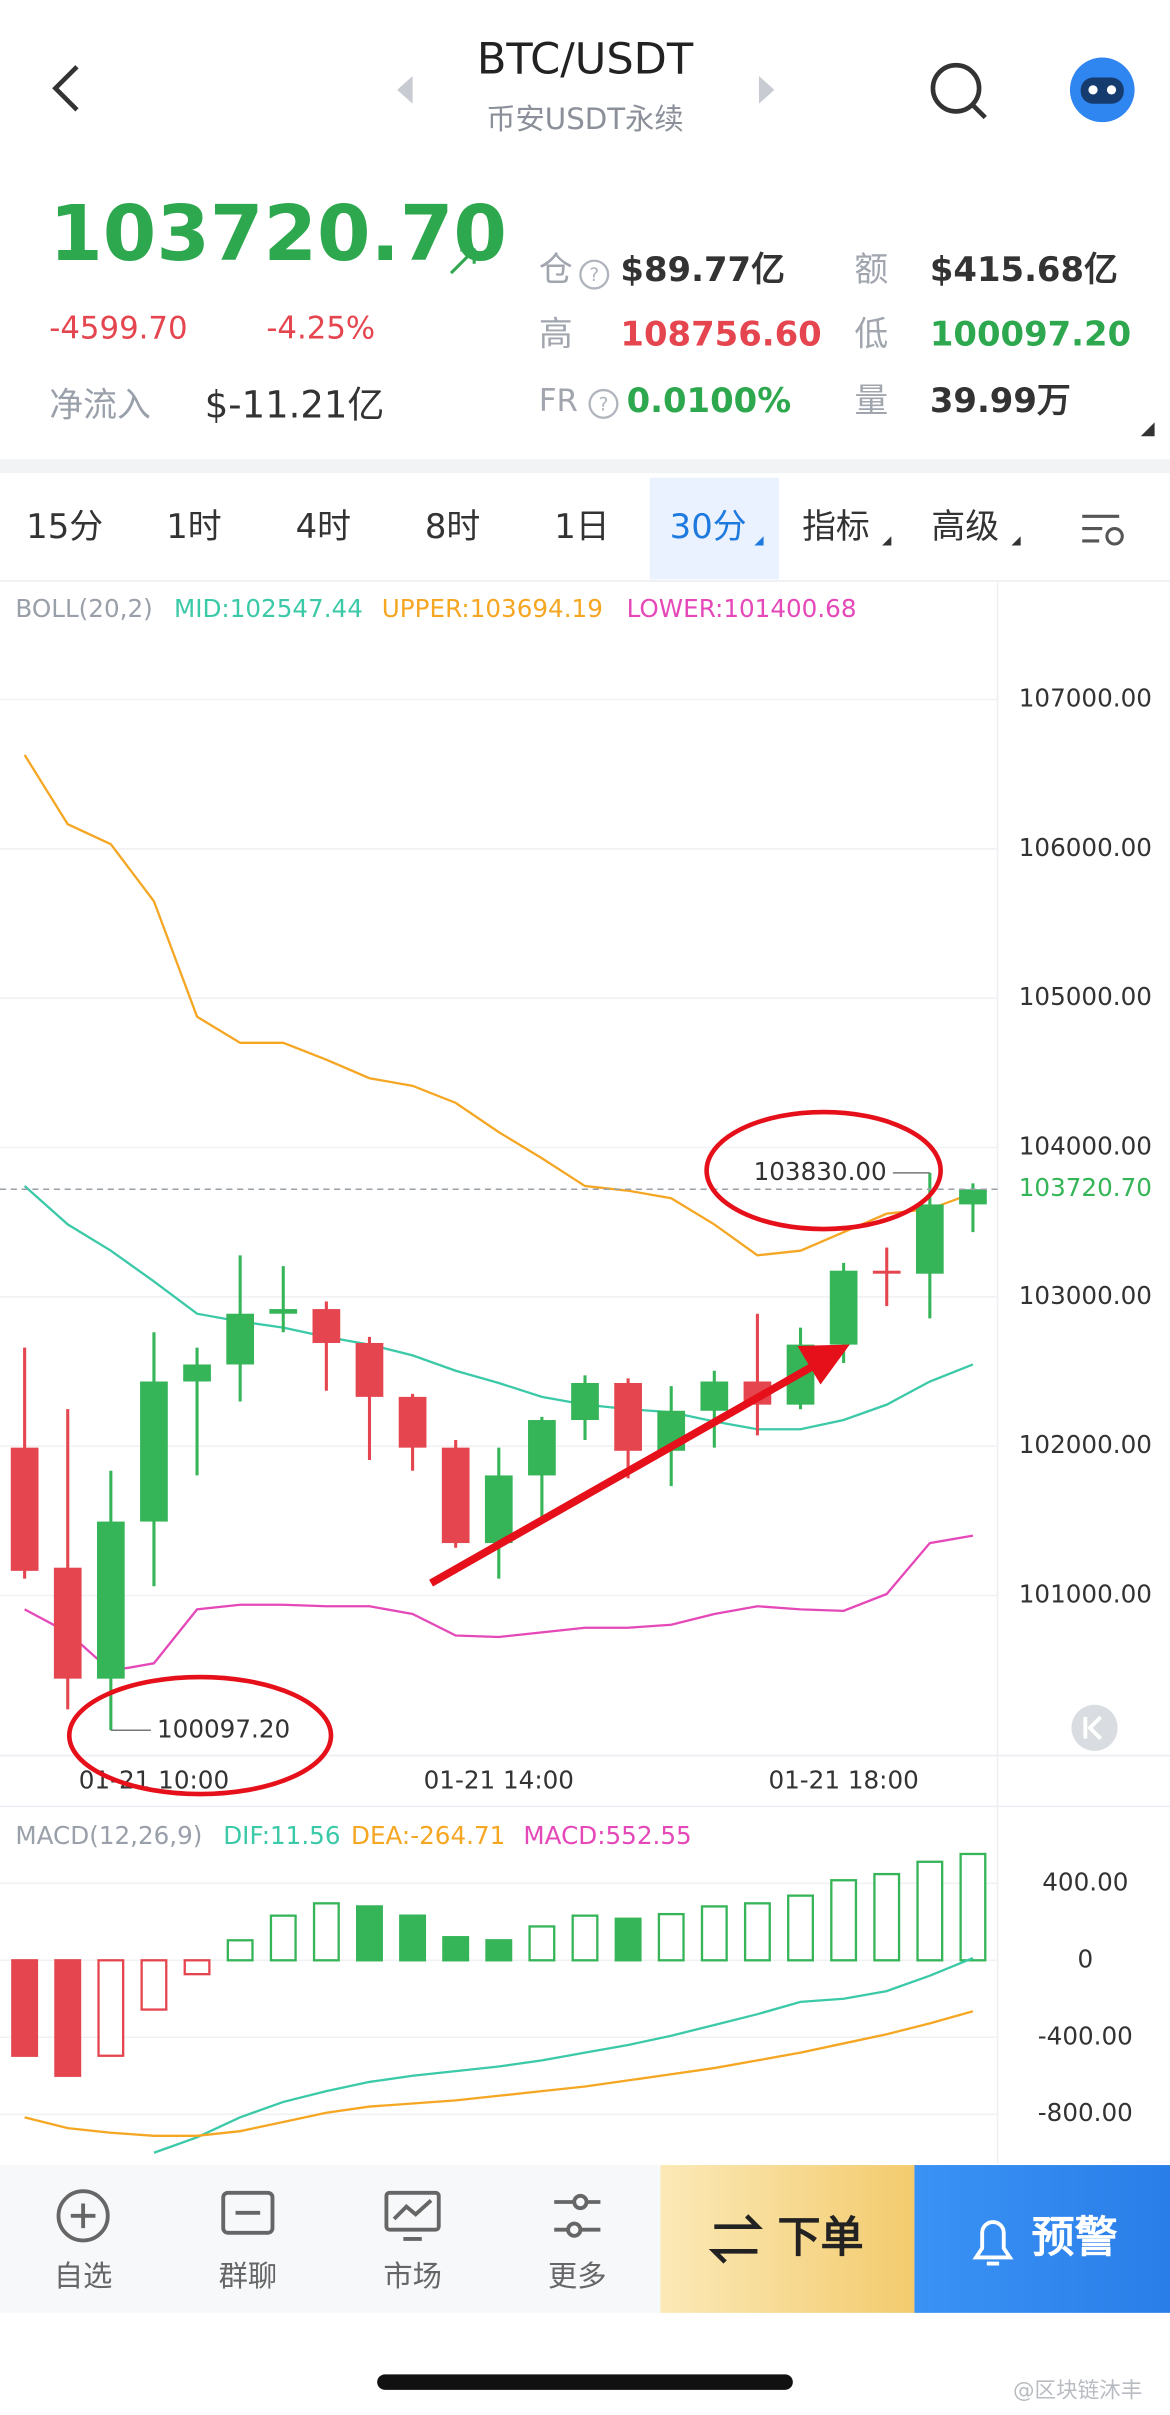  What do you see at coordinates (820, 2238) in the screenshot?
I see `order-label: 下单` at bounding box center [820, 2238].